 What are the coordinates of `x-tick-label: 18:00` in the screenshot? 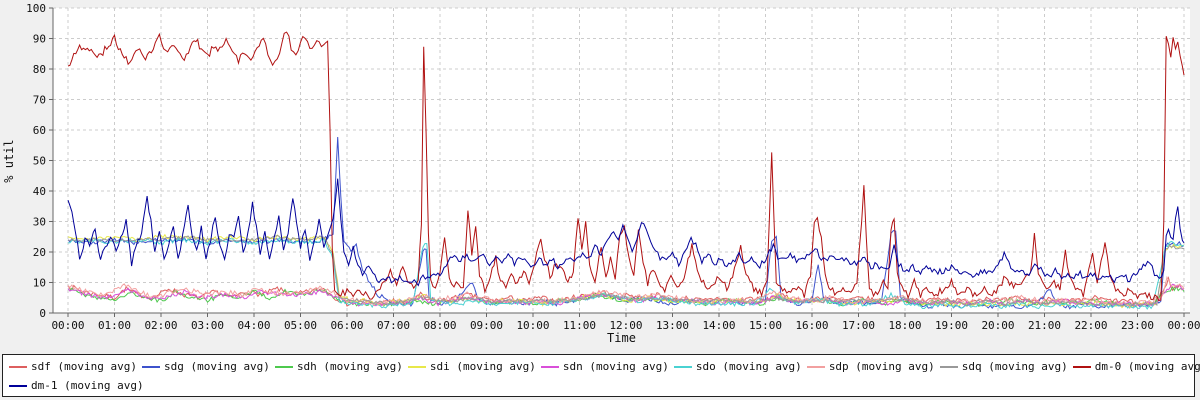 It's located at (904, 325).